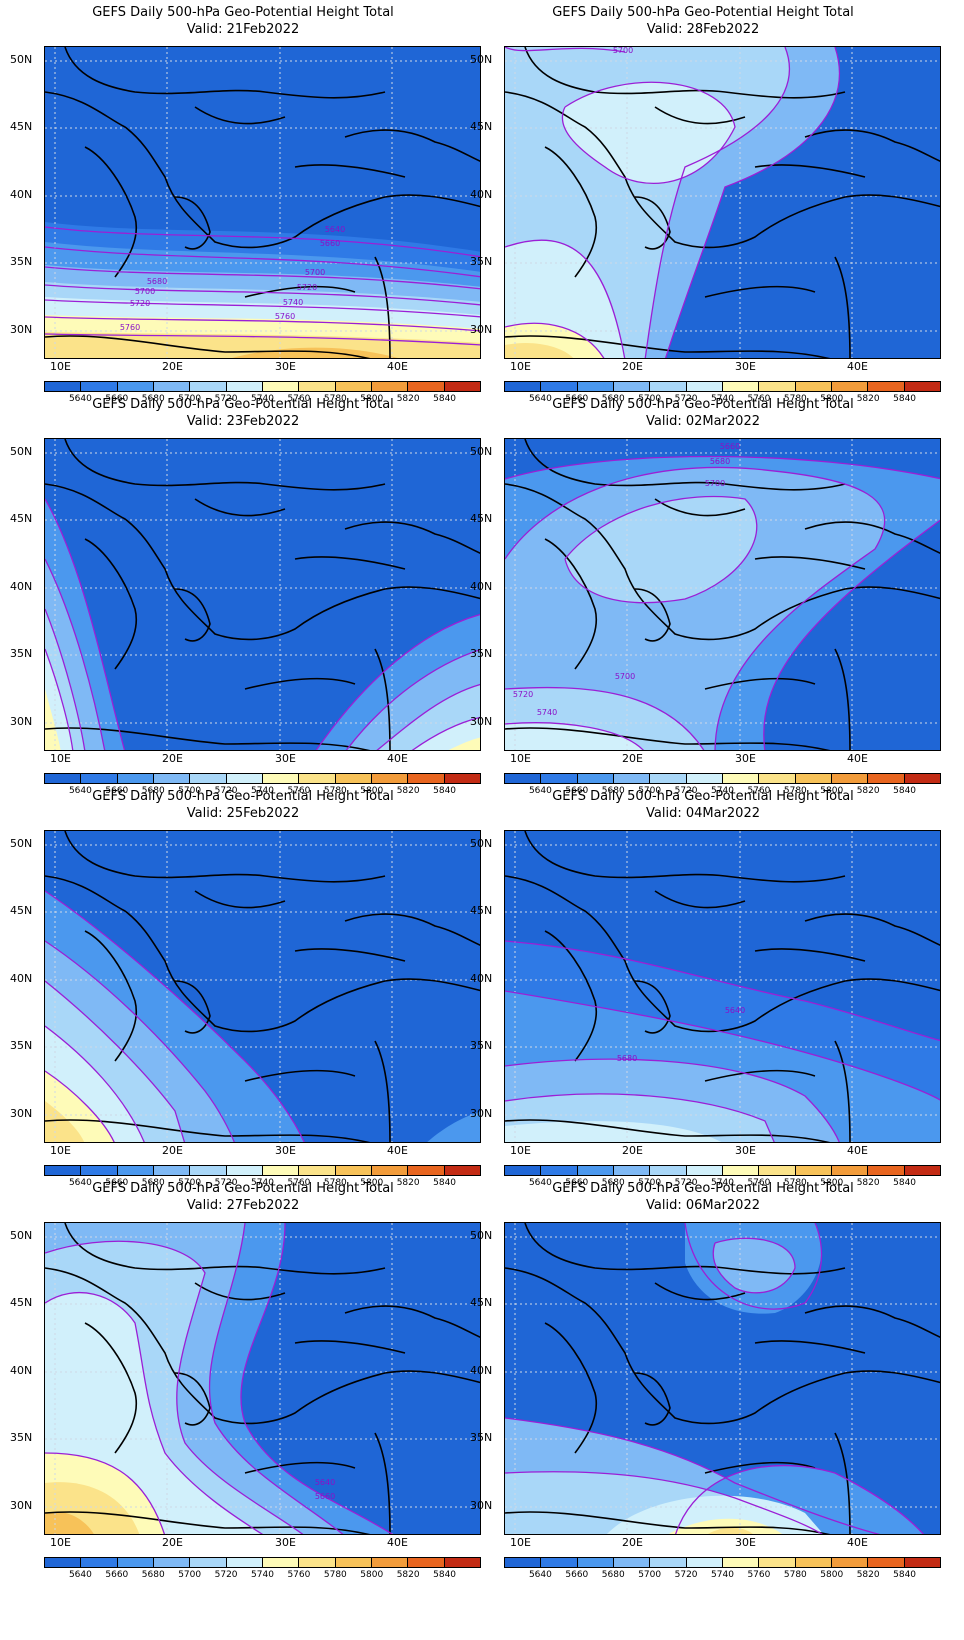 The height and width of the screenshot is (1640, 964). I want to click on lon-tick-label: 10E, so click(60, 758).